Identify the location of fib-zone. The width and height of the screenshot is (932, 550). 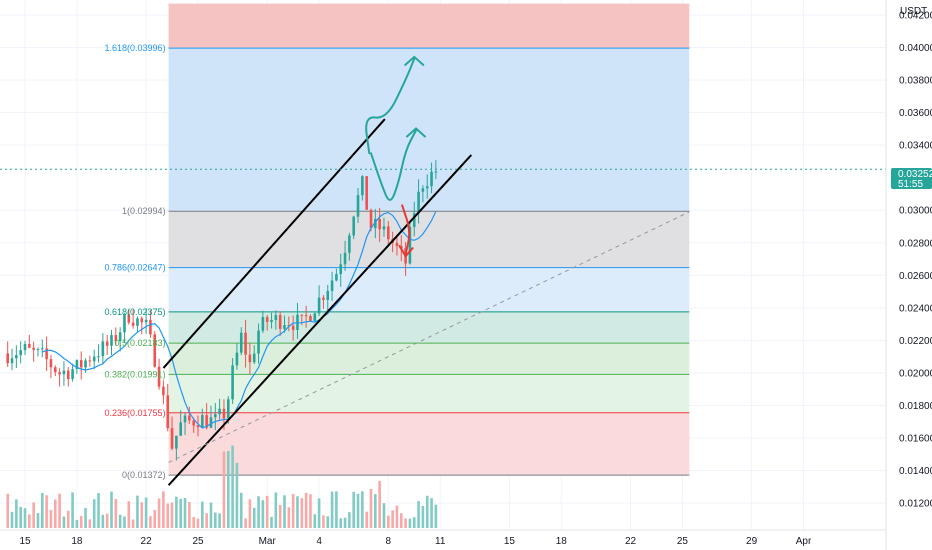
(429, 327).